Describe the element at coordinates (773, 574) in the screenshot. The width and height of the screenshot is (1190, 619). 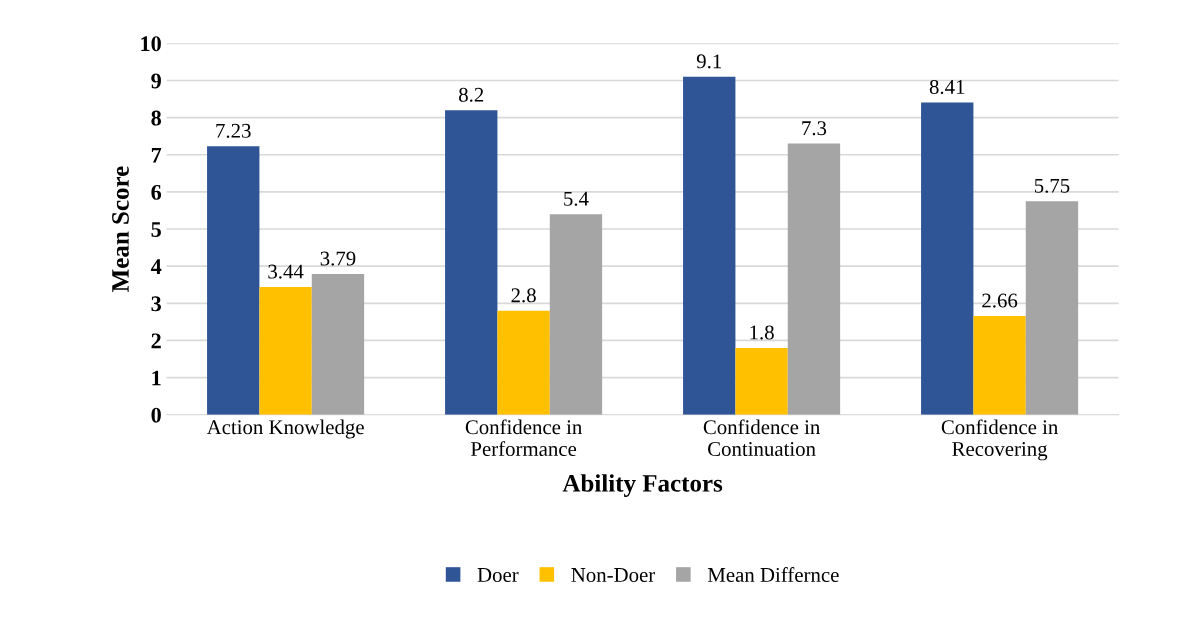
I see `legend-label: Mean Differnce` at that location.